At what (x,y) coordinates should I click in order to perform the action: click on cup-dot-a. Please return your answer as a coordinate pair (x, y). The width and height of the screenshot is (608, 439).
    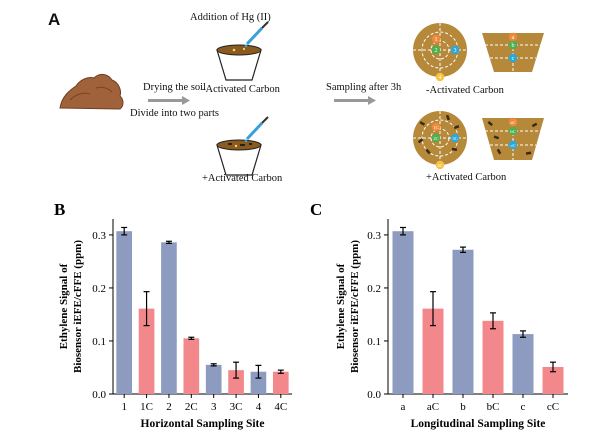
    Looking at the image, I should click on (513, 37).